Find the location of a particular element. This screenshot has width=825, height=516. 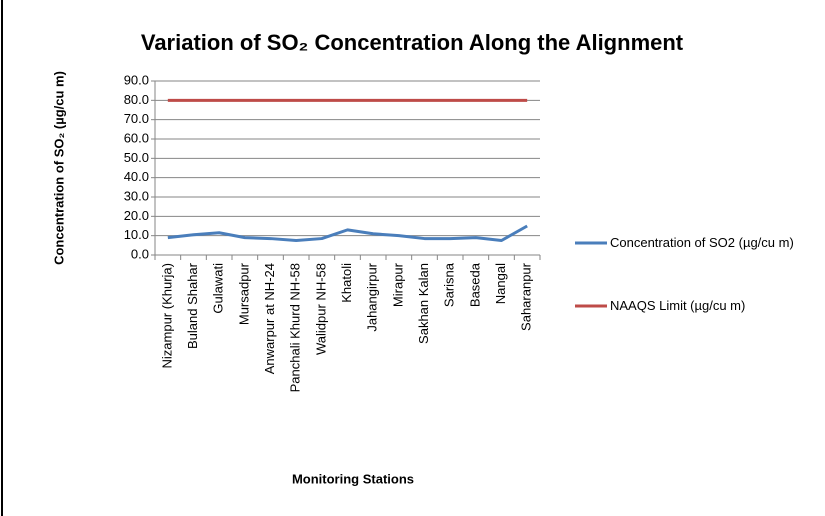

x-tick-label: Gulawati is located at coordinates (218, 288).